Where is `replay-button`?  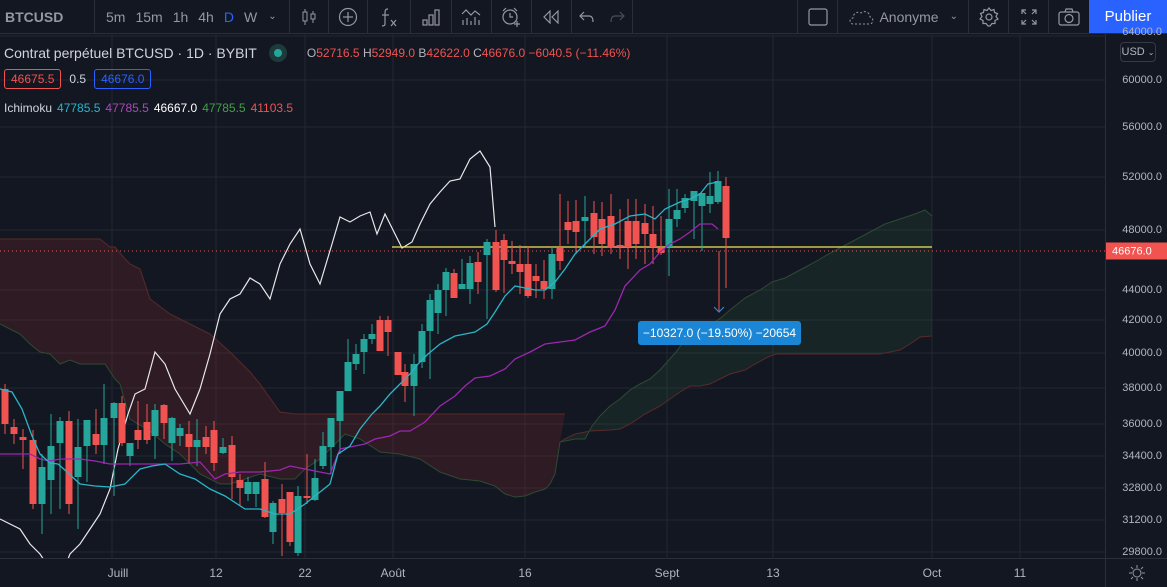 replay-button is located at coordinates (552, 16).